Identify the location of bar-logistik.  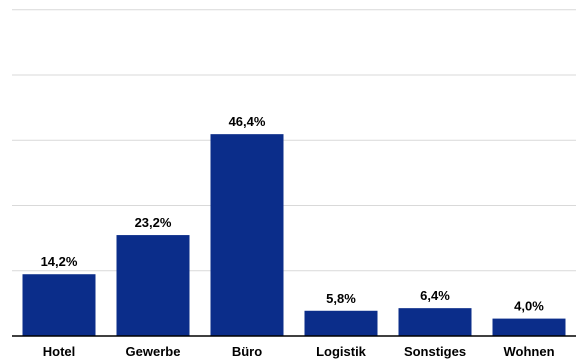
(341, 323).